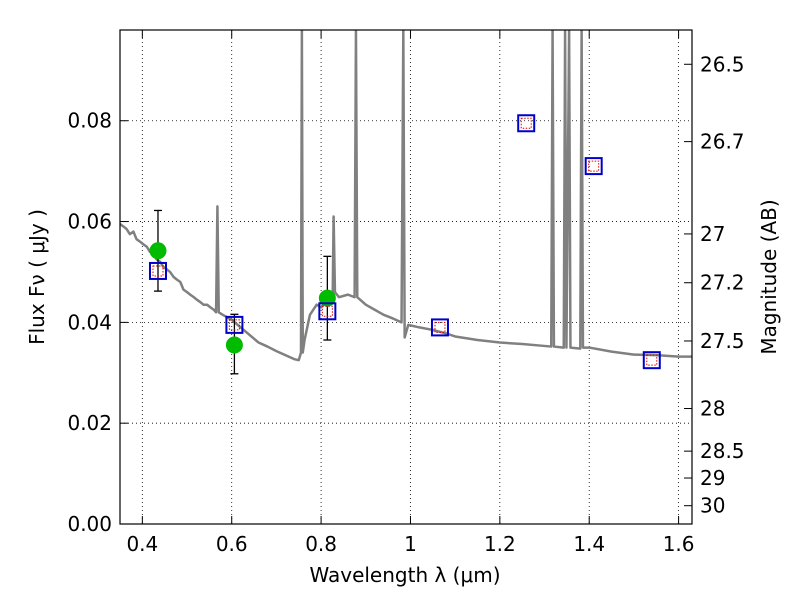 The width and height of the screenshot is (800, 600). Describe the element at coordinates (242, 298) in the screenshot. I see `observed-points-group` at that location.